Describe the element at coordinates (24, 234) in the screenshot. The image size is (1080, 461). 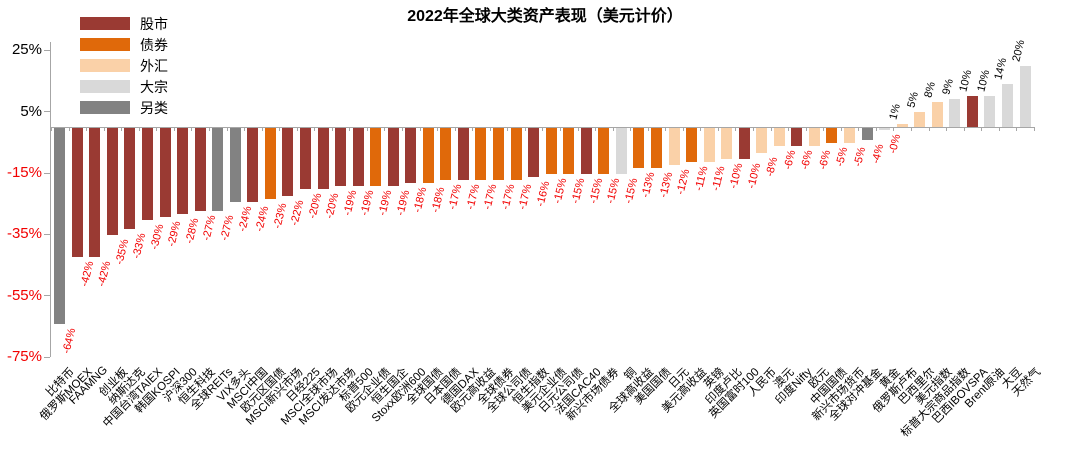
I see `y-axis-tick-label: -35%` at that location.